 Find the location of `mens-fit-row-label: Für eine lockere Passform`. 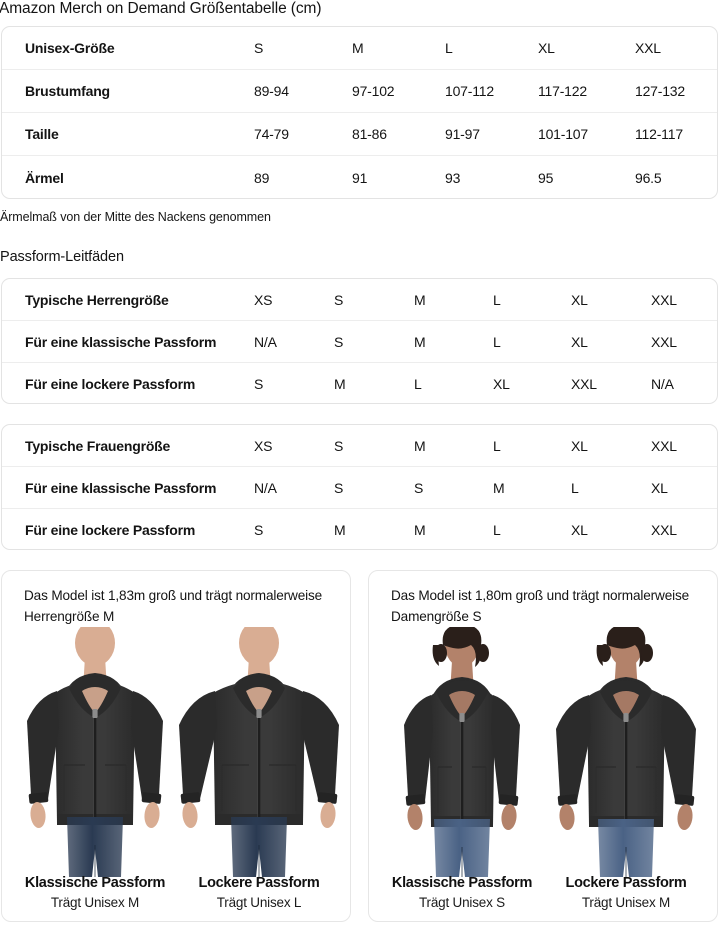

mens-fit-row-label: Für eine lockere Passform is located at coordinates (110, 384).